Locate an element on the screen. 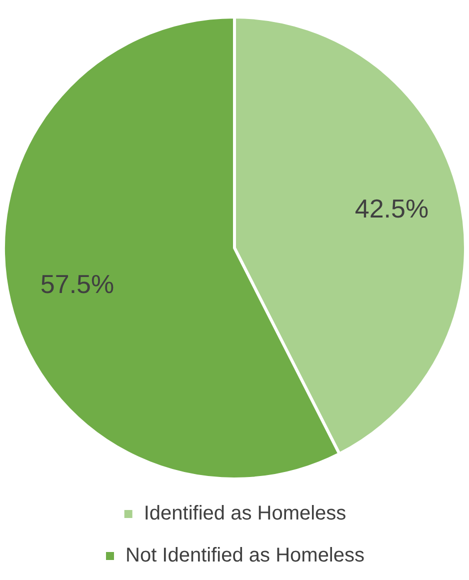  legend-label: Not Identified as Homeless is located at coordinates (245, 555).